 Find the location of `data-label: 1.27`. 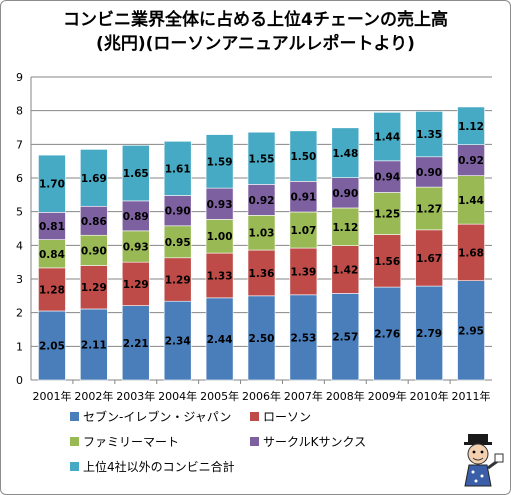

data-label: 1.27 is located at coordinates (429, 209).